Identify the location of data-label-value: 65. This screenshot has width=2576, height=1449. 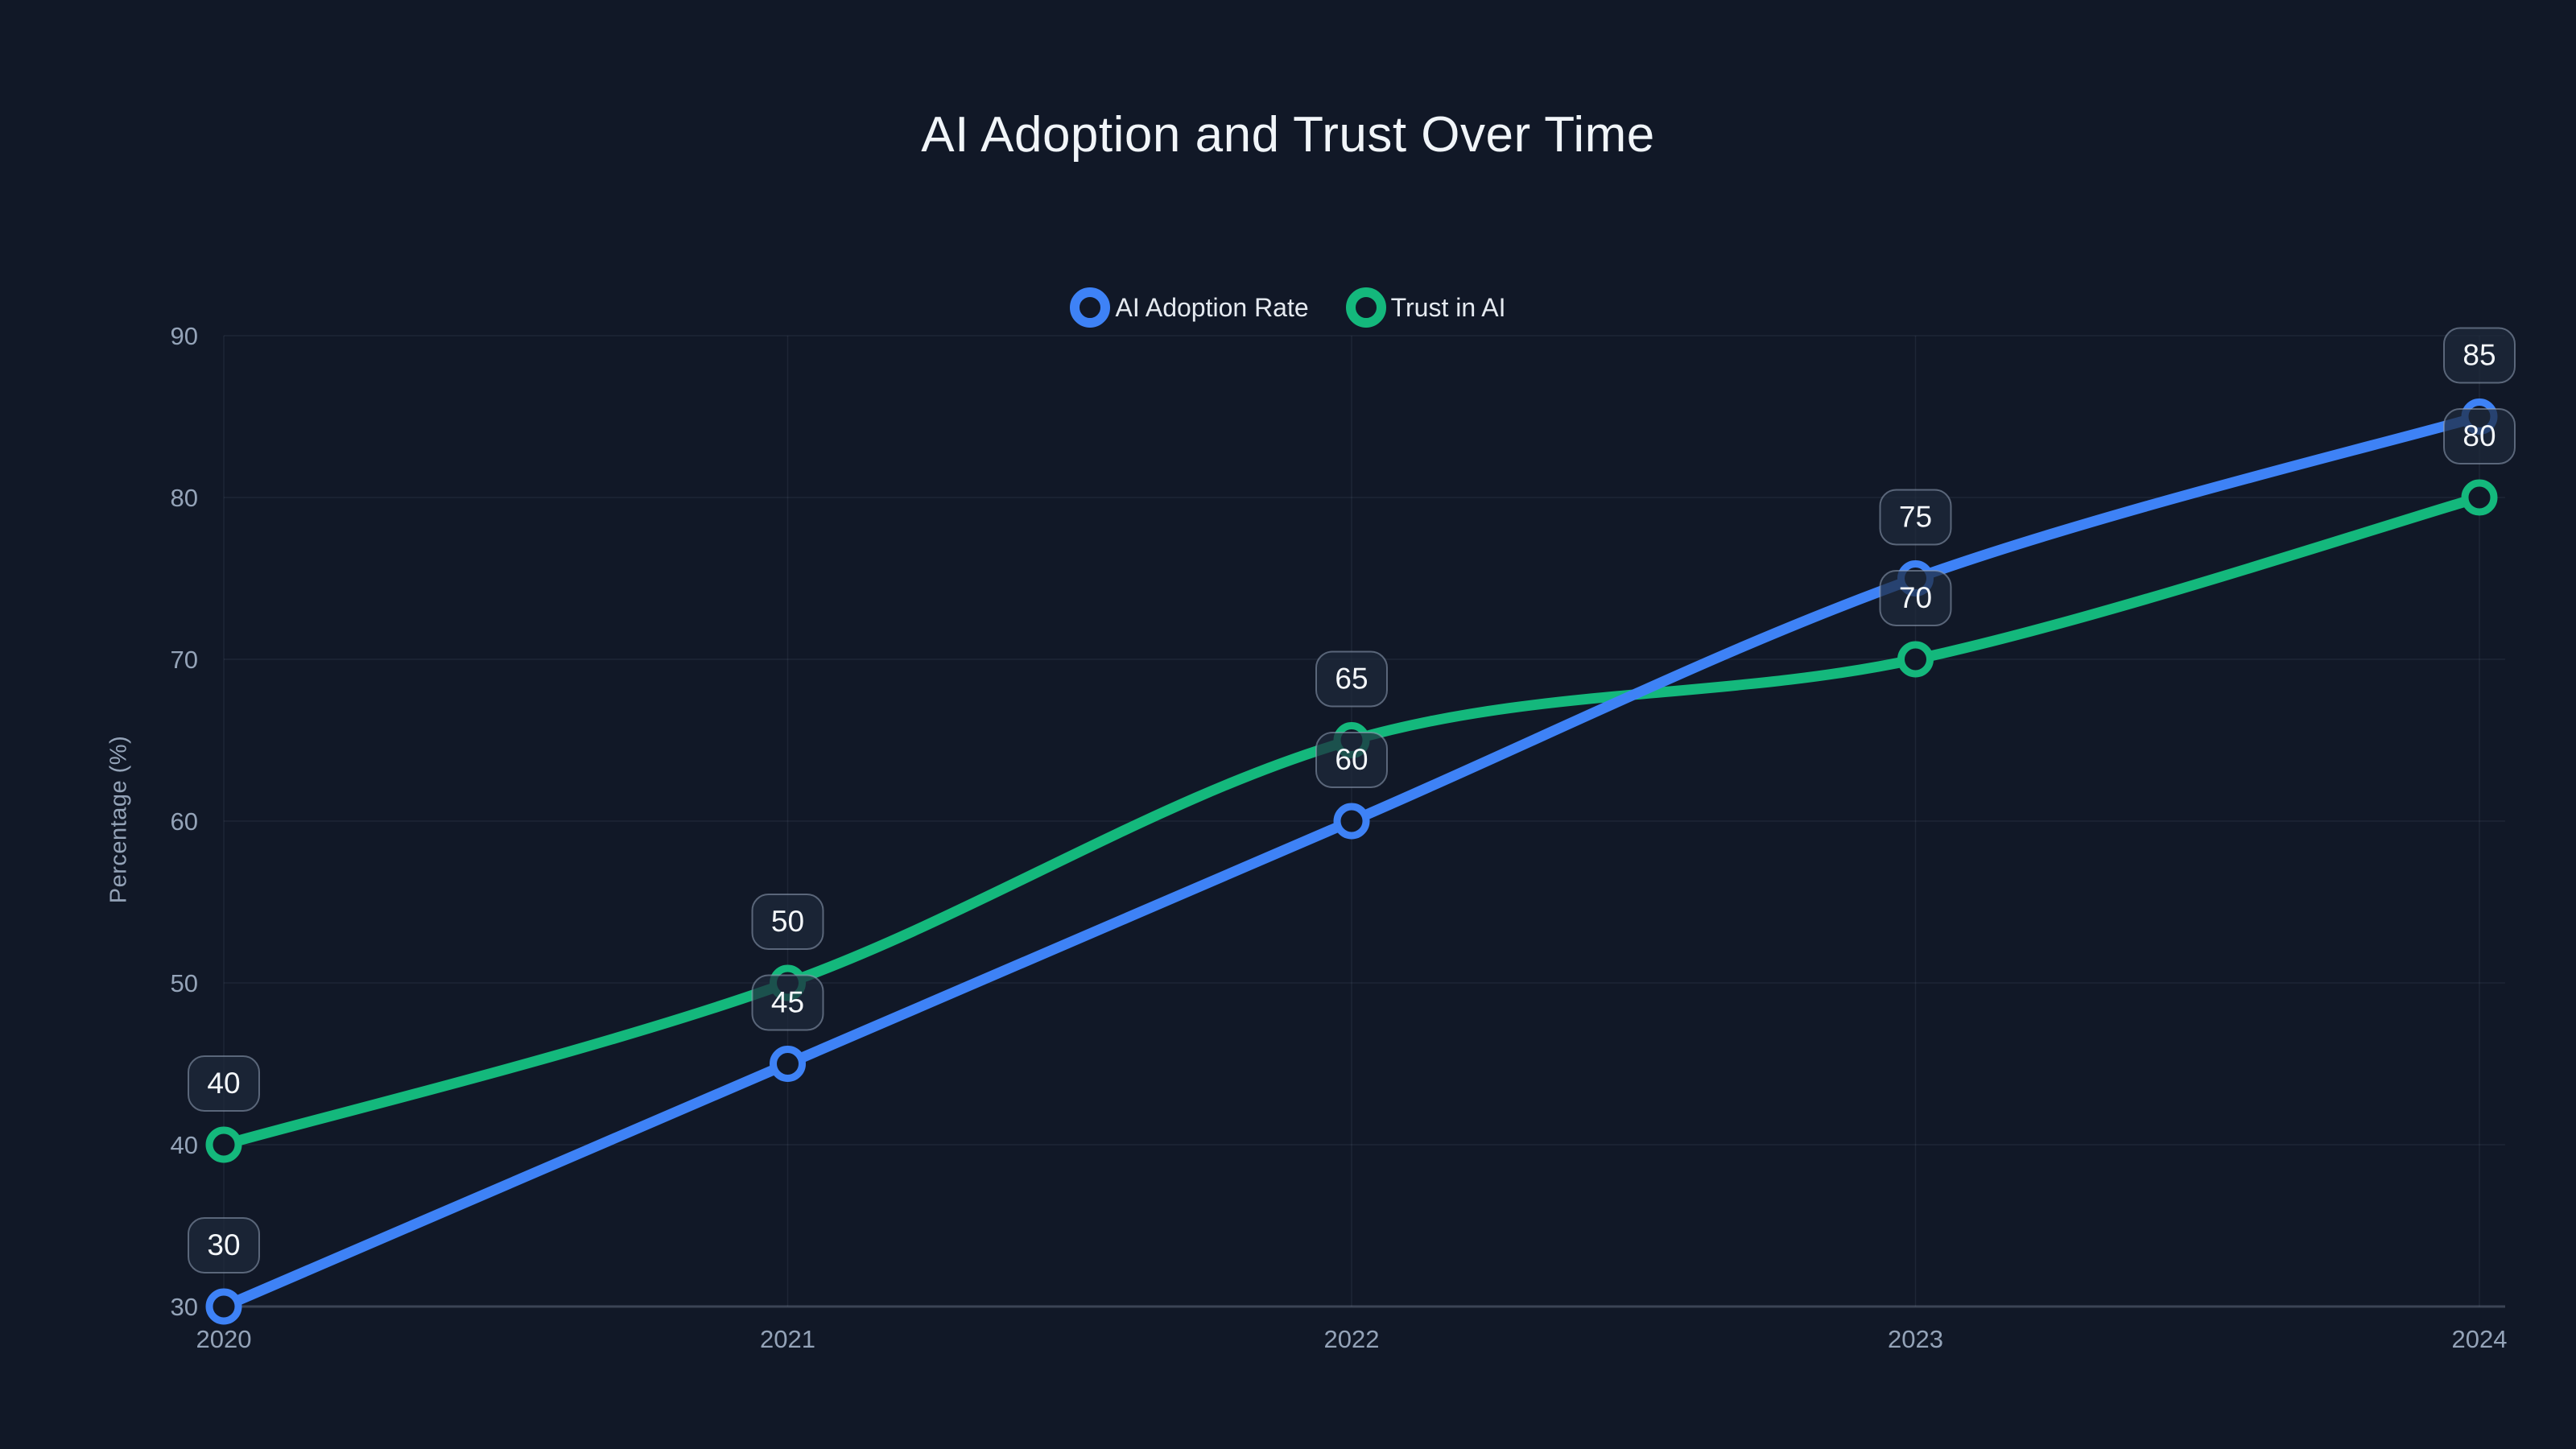
(1351, 679).